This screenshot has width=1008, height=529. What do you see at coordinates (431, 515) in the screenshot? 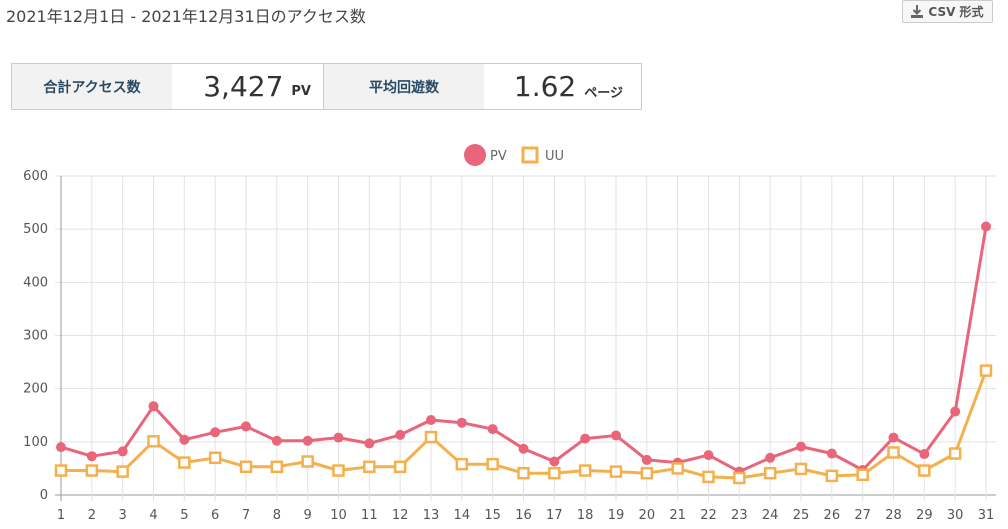
I see `x-tick-label: 13` at bounding box center [431, 515].